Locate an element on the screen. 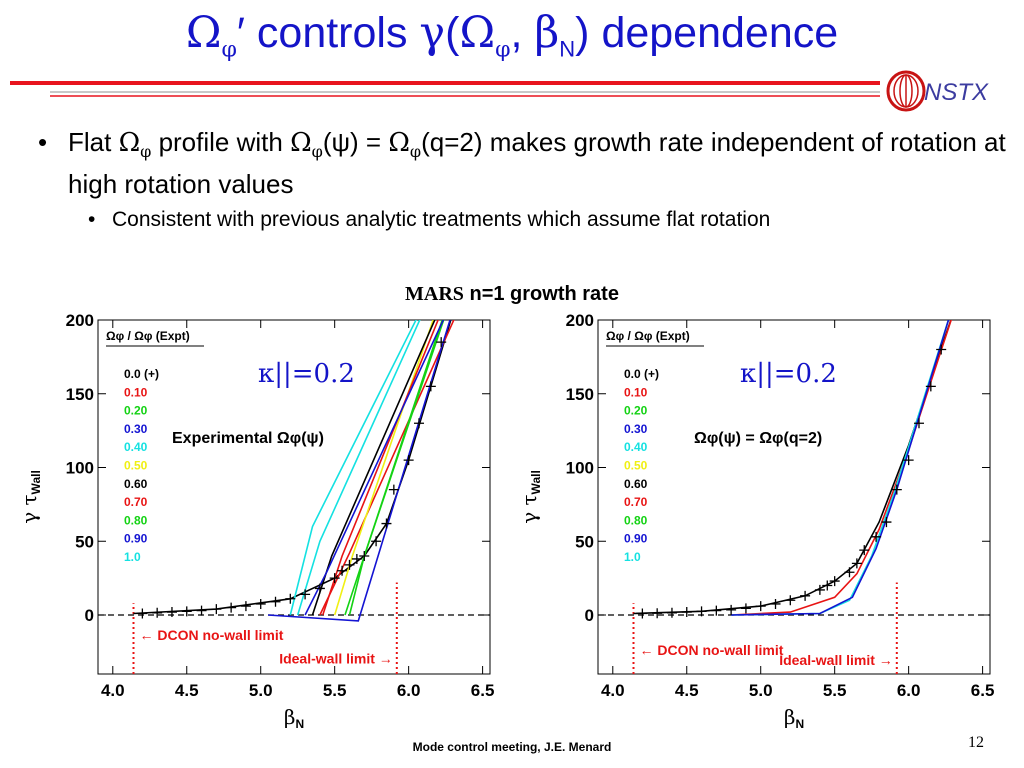 Image resolution: width=1024 pixels, height=768 pixels. dcon-label: ← DCON no-wall limit is located at coordinates (712, 650).